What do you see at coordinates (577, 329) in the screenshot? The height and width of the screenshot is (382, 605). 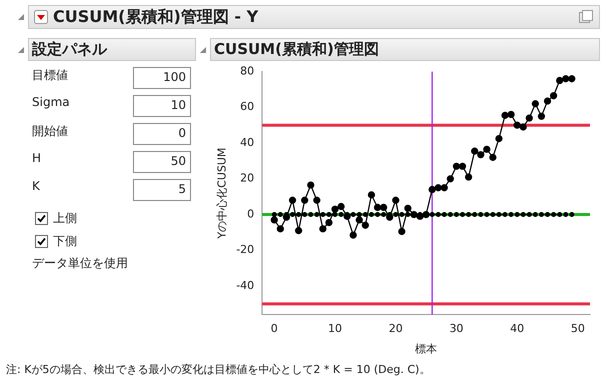 I see `x-tick-label: 50` at bounding box center [577, 329].